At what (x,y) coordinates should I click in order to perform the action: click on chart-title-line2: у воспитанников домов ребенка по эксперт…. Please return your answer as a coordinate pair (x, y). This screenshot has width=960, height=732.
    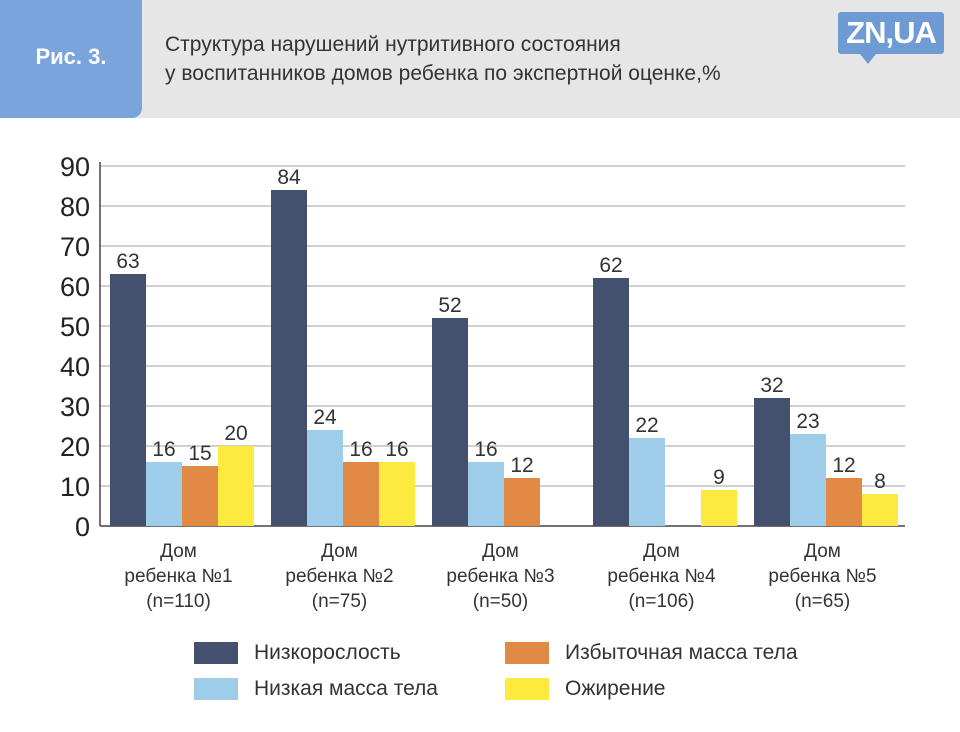
    Looking at the image, I should click on (443, 73).